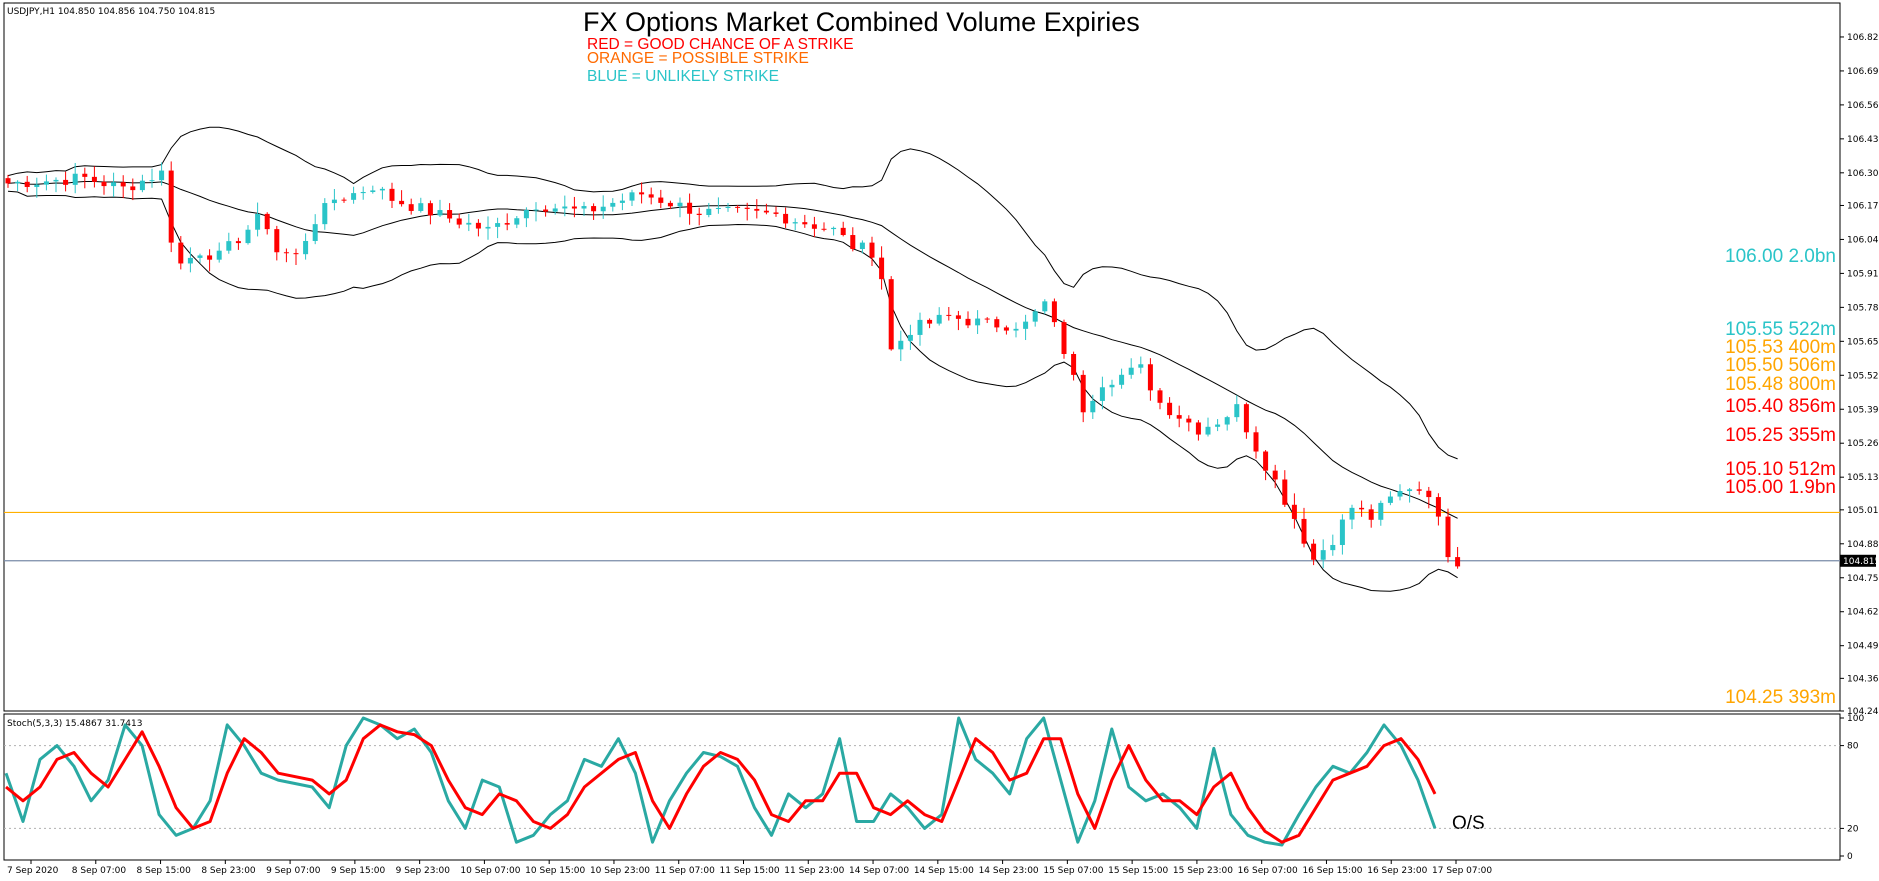 This screenshot has width=1879, height=881. I want to click on price-tick-label: 104.750, so click(1863, 579).